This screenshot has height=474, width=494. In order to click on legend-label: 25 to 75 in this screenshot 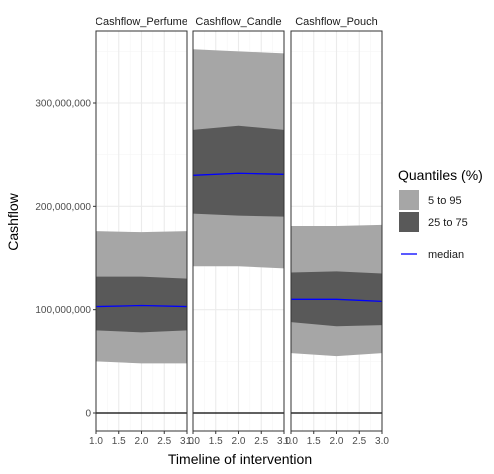, I will do `click(448, 223)`.